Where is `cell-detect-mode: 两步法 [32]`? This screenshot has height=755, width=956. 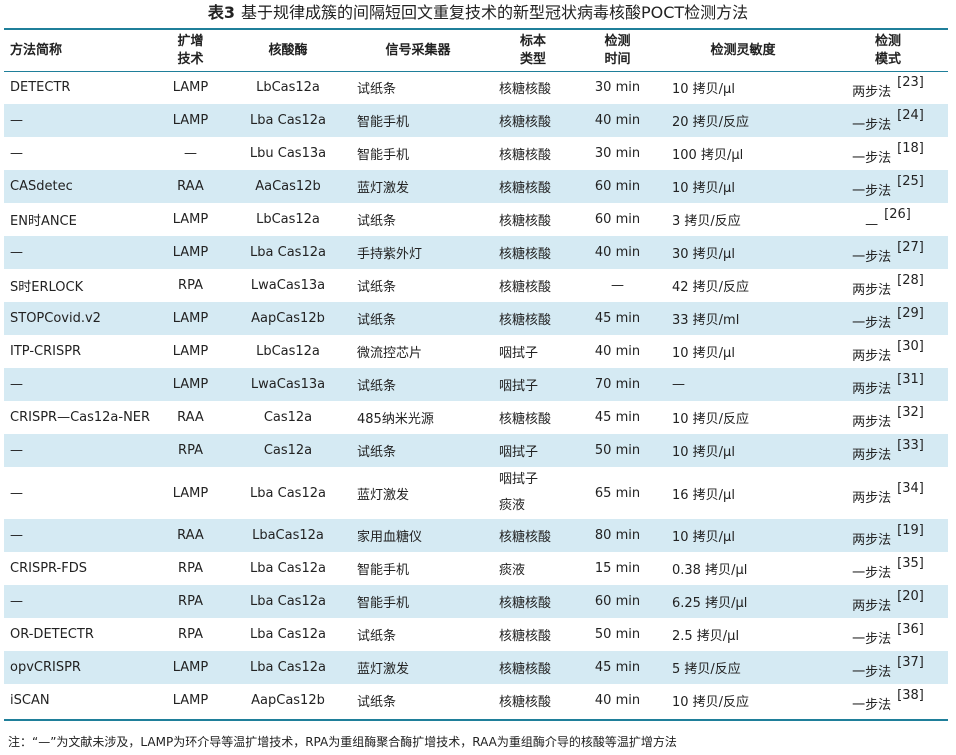
cell-detect-mode: 两步法 [32] is located at coordinates (888, 417).